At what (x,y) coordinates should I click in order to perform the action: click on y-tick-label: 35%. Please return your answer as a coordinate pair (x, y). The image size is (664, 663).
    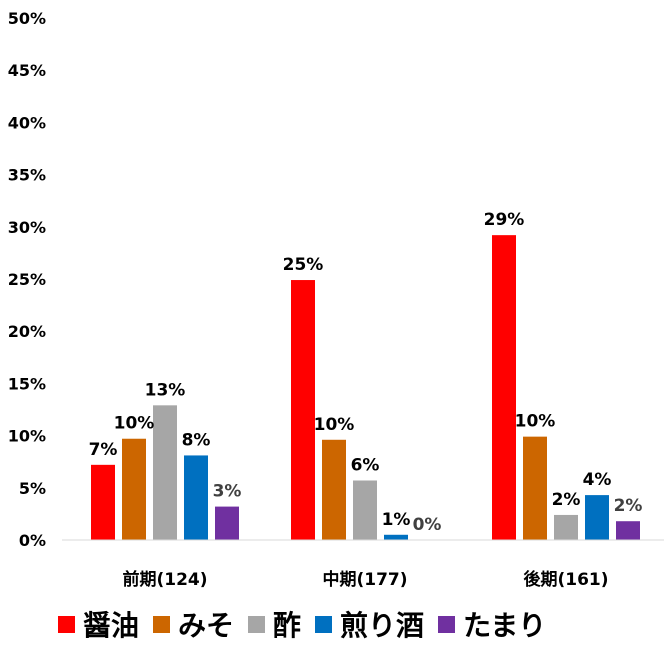
    Looking at the image, I should click on (27, 175).